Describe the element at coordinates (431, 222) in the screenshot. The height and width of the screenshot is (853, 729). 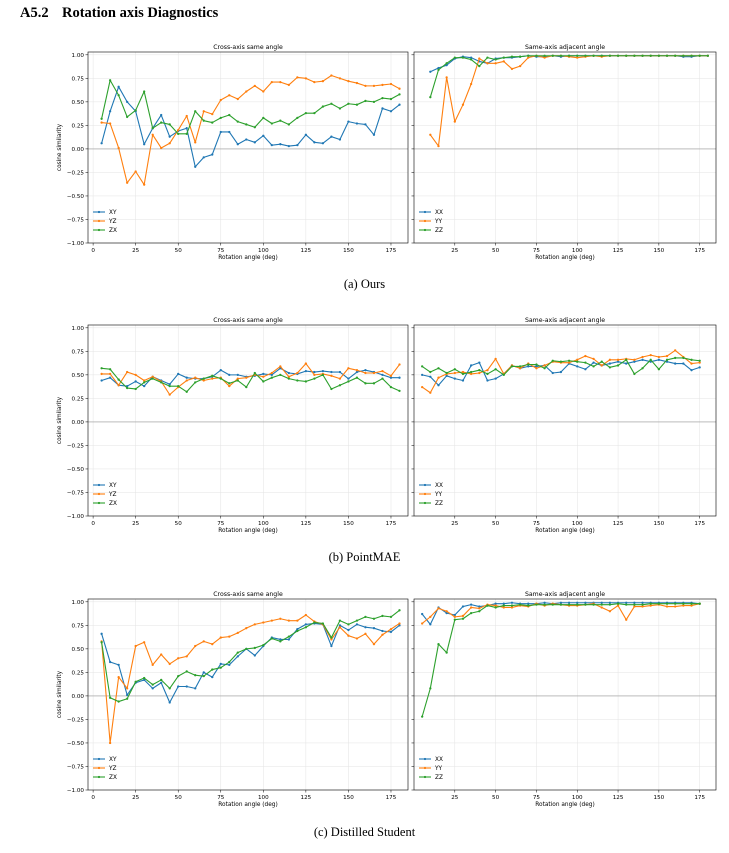
I see `legend: XX YY ZZ` at that location.